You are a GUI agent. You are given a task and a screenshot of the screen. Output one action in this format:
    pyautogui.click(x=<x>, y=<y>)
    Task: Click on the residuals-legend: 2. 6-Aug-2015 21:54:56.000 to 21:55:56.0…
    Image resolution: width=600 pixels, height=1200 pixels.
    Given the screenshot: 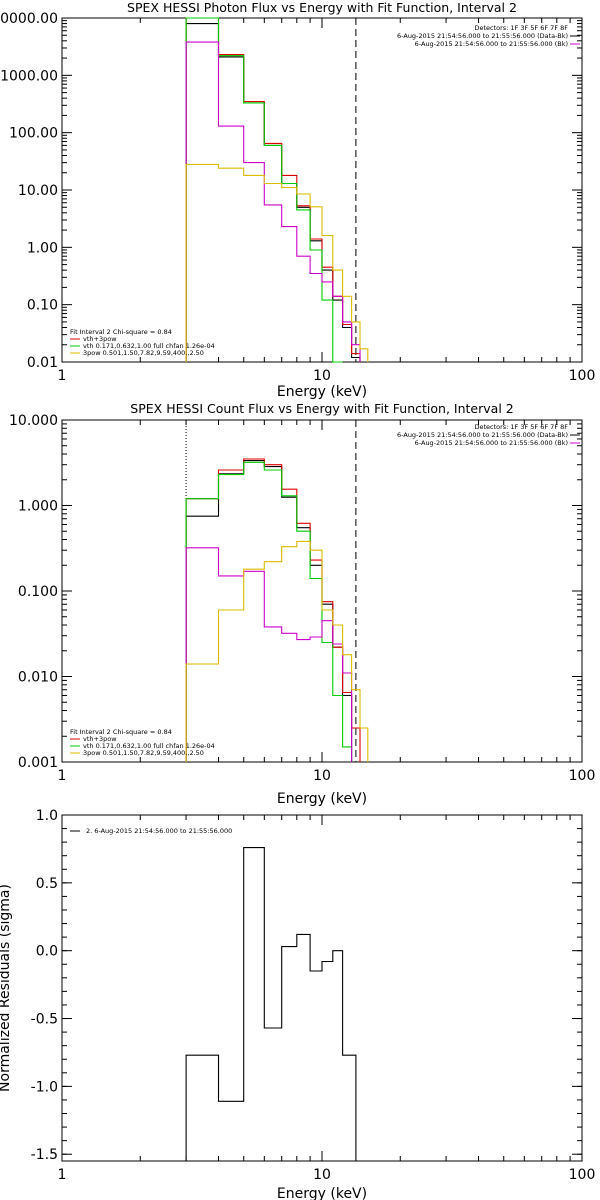 What is the action you would take?
    pyautogui.click(x=151, y=831)
    